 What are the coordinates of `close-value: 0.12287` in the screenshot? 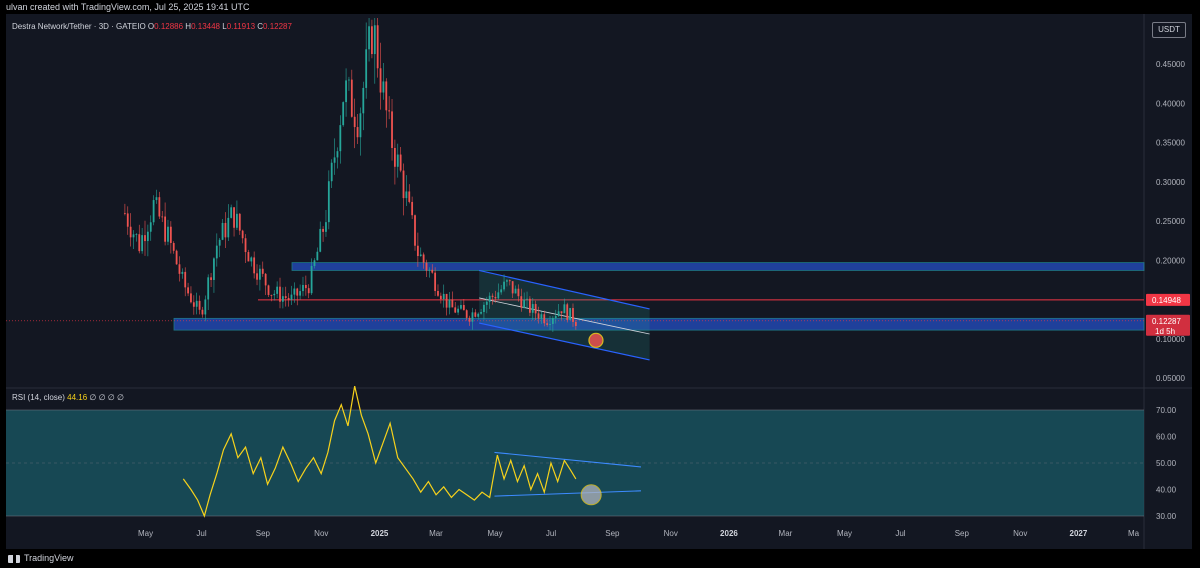 It's located at (277, 26).